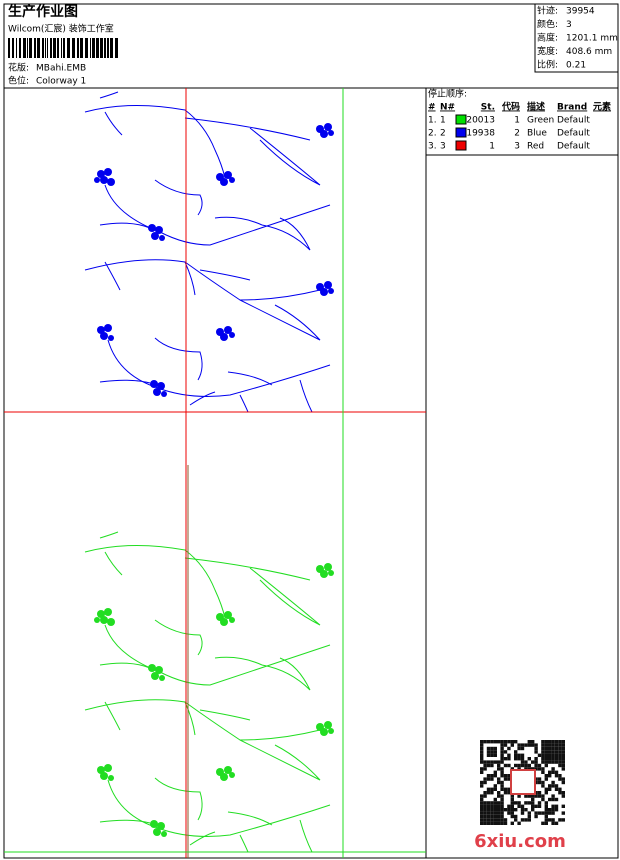 The width and height of the screenshot is (620, 860). I want to click on color-swatch, so click(461, 145).